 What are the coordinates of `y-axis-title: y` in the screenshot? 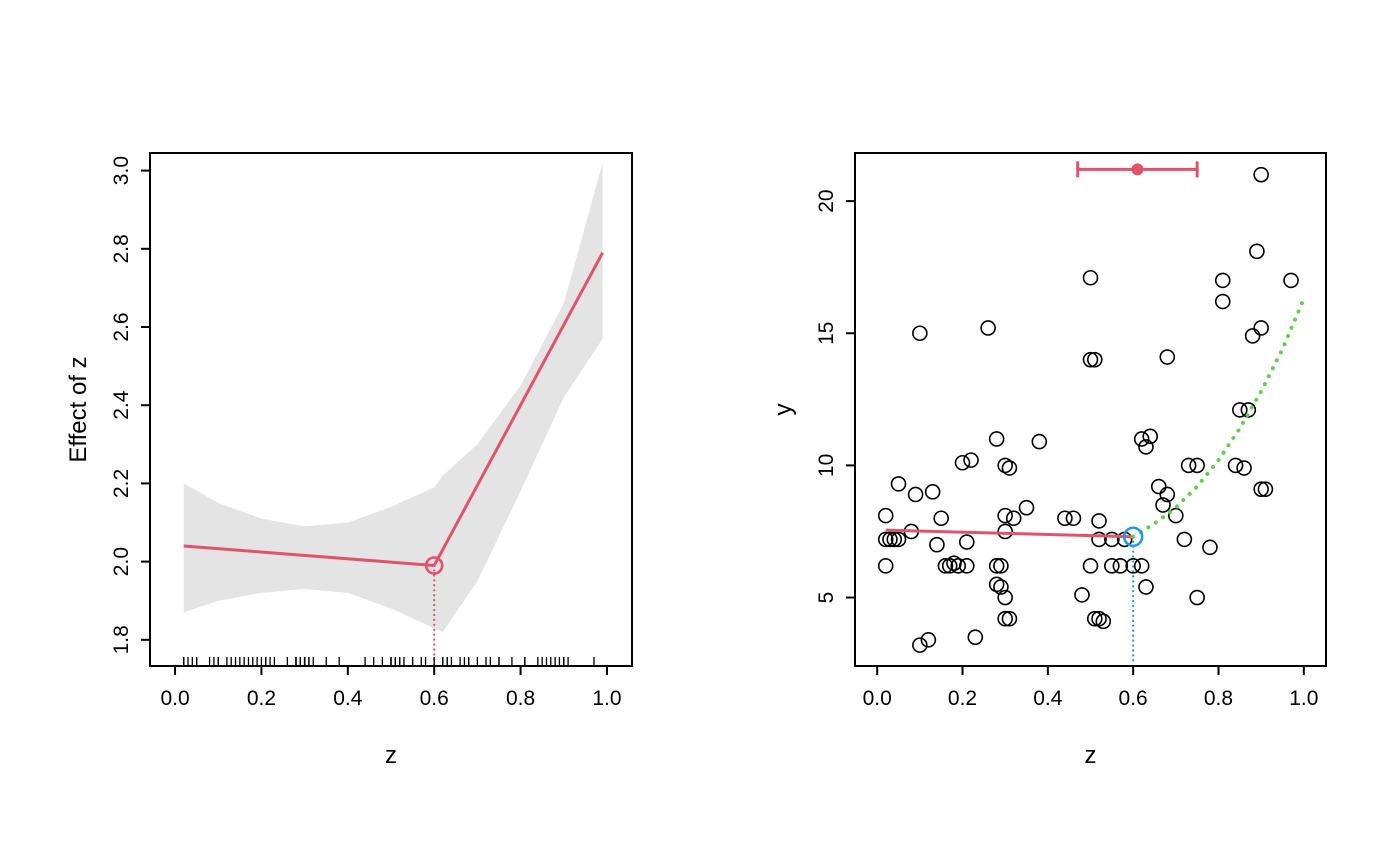 It's located at (783, 410).